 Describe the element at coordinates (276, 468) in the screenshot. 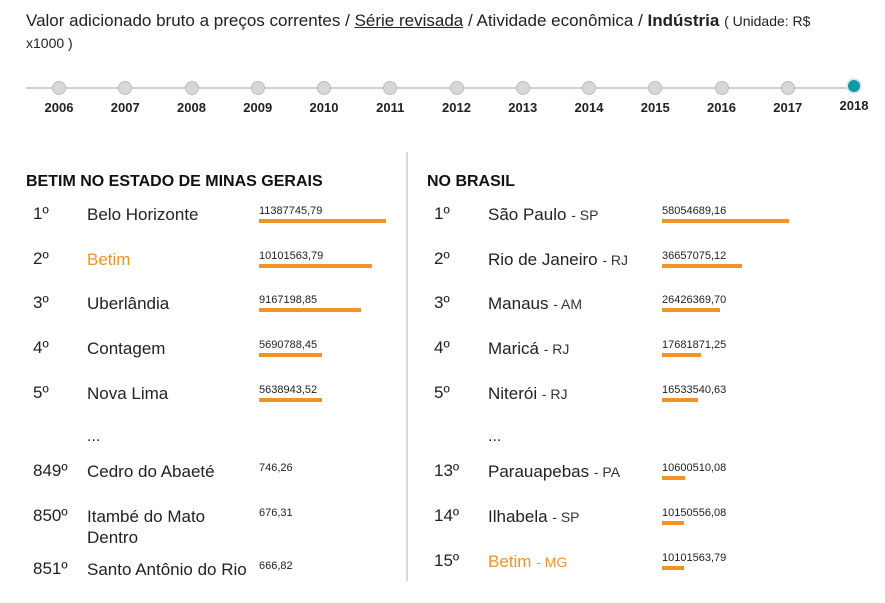

I see `value-label: 746,26` at that location.